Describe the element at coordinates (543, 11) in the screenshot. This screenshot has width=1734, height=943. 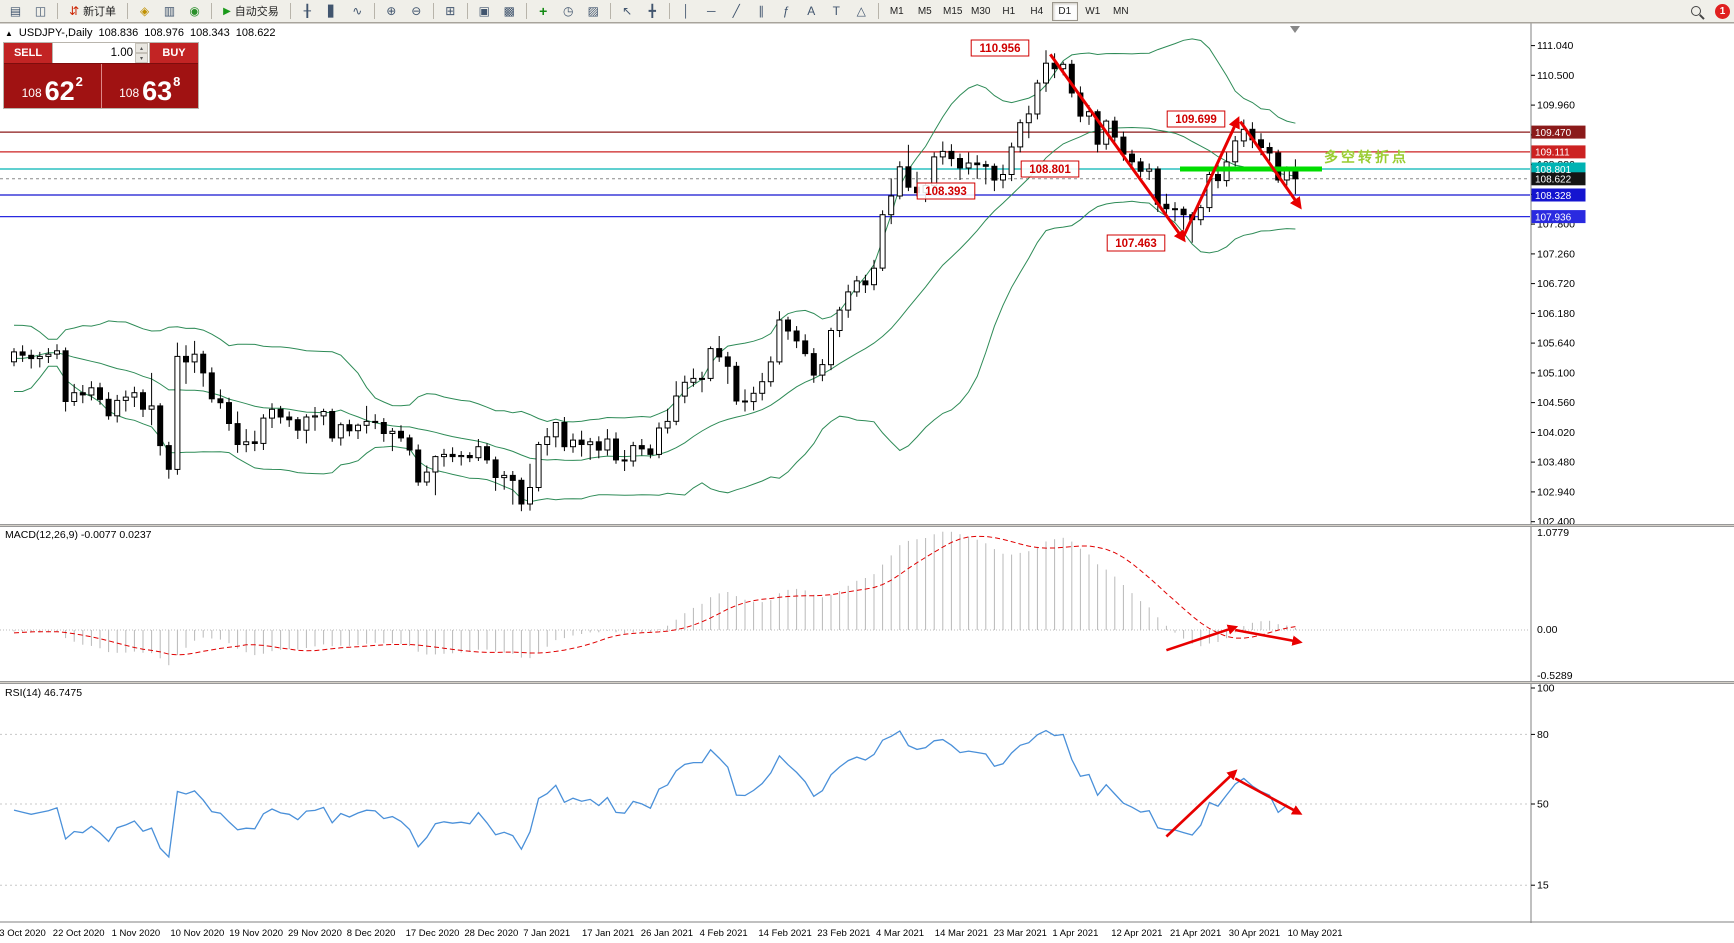
I see `add-indicator-icon: +` at that location.